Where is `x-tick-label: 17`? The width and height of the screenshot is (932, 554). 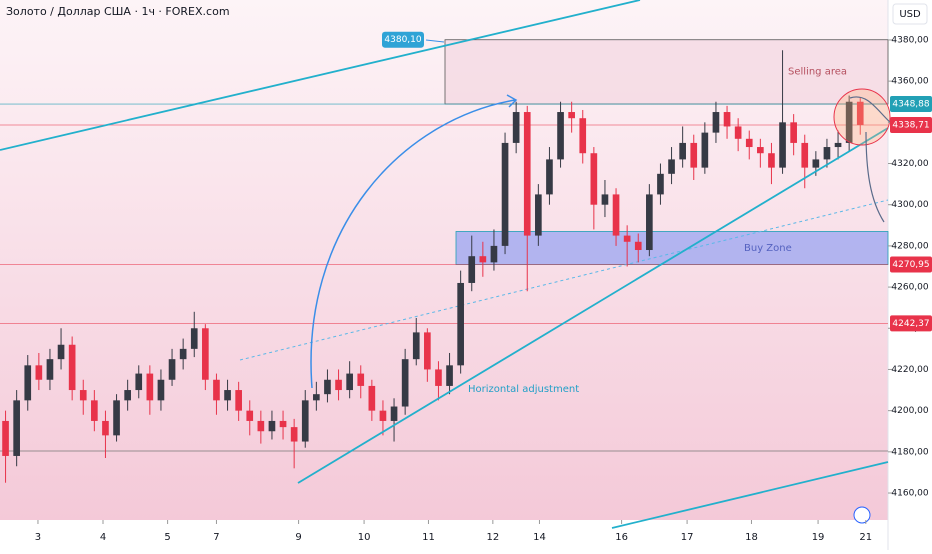
x-tick-label: 17 is located at coordinates (687, 537).